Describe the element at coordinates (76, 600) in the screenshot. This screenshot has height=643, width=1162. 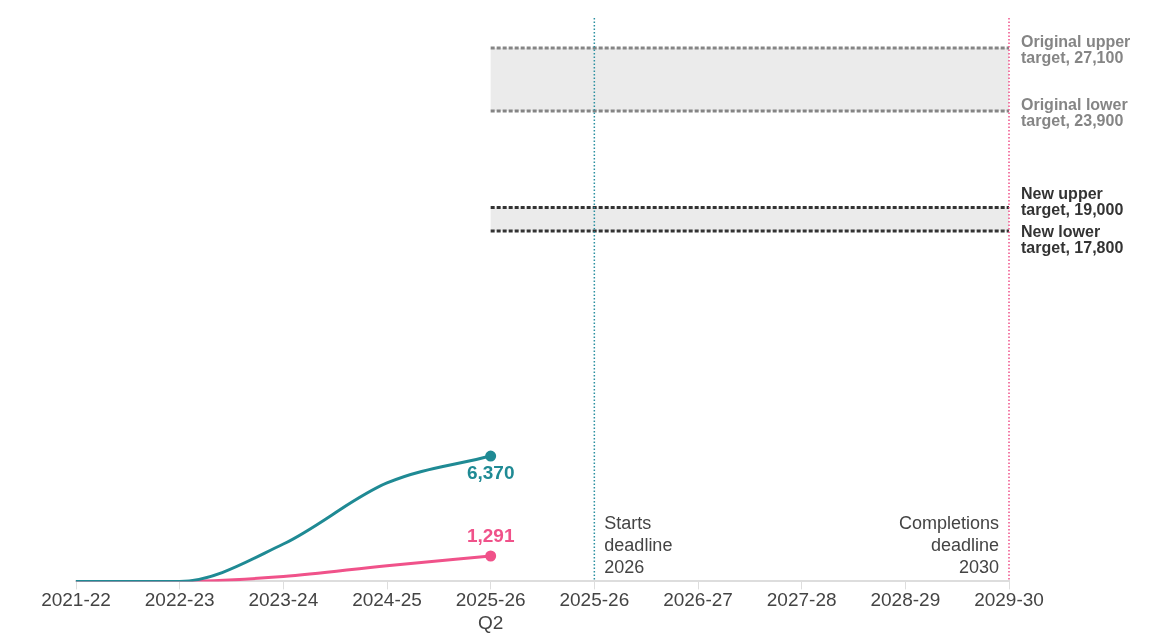
I see `x-tick-label: 2021-22` at that location.